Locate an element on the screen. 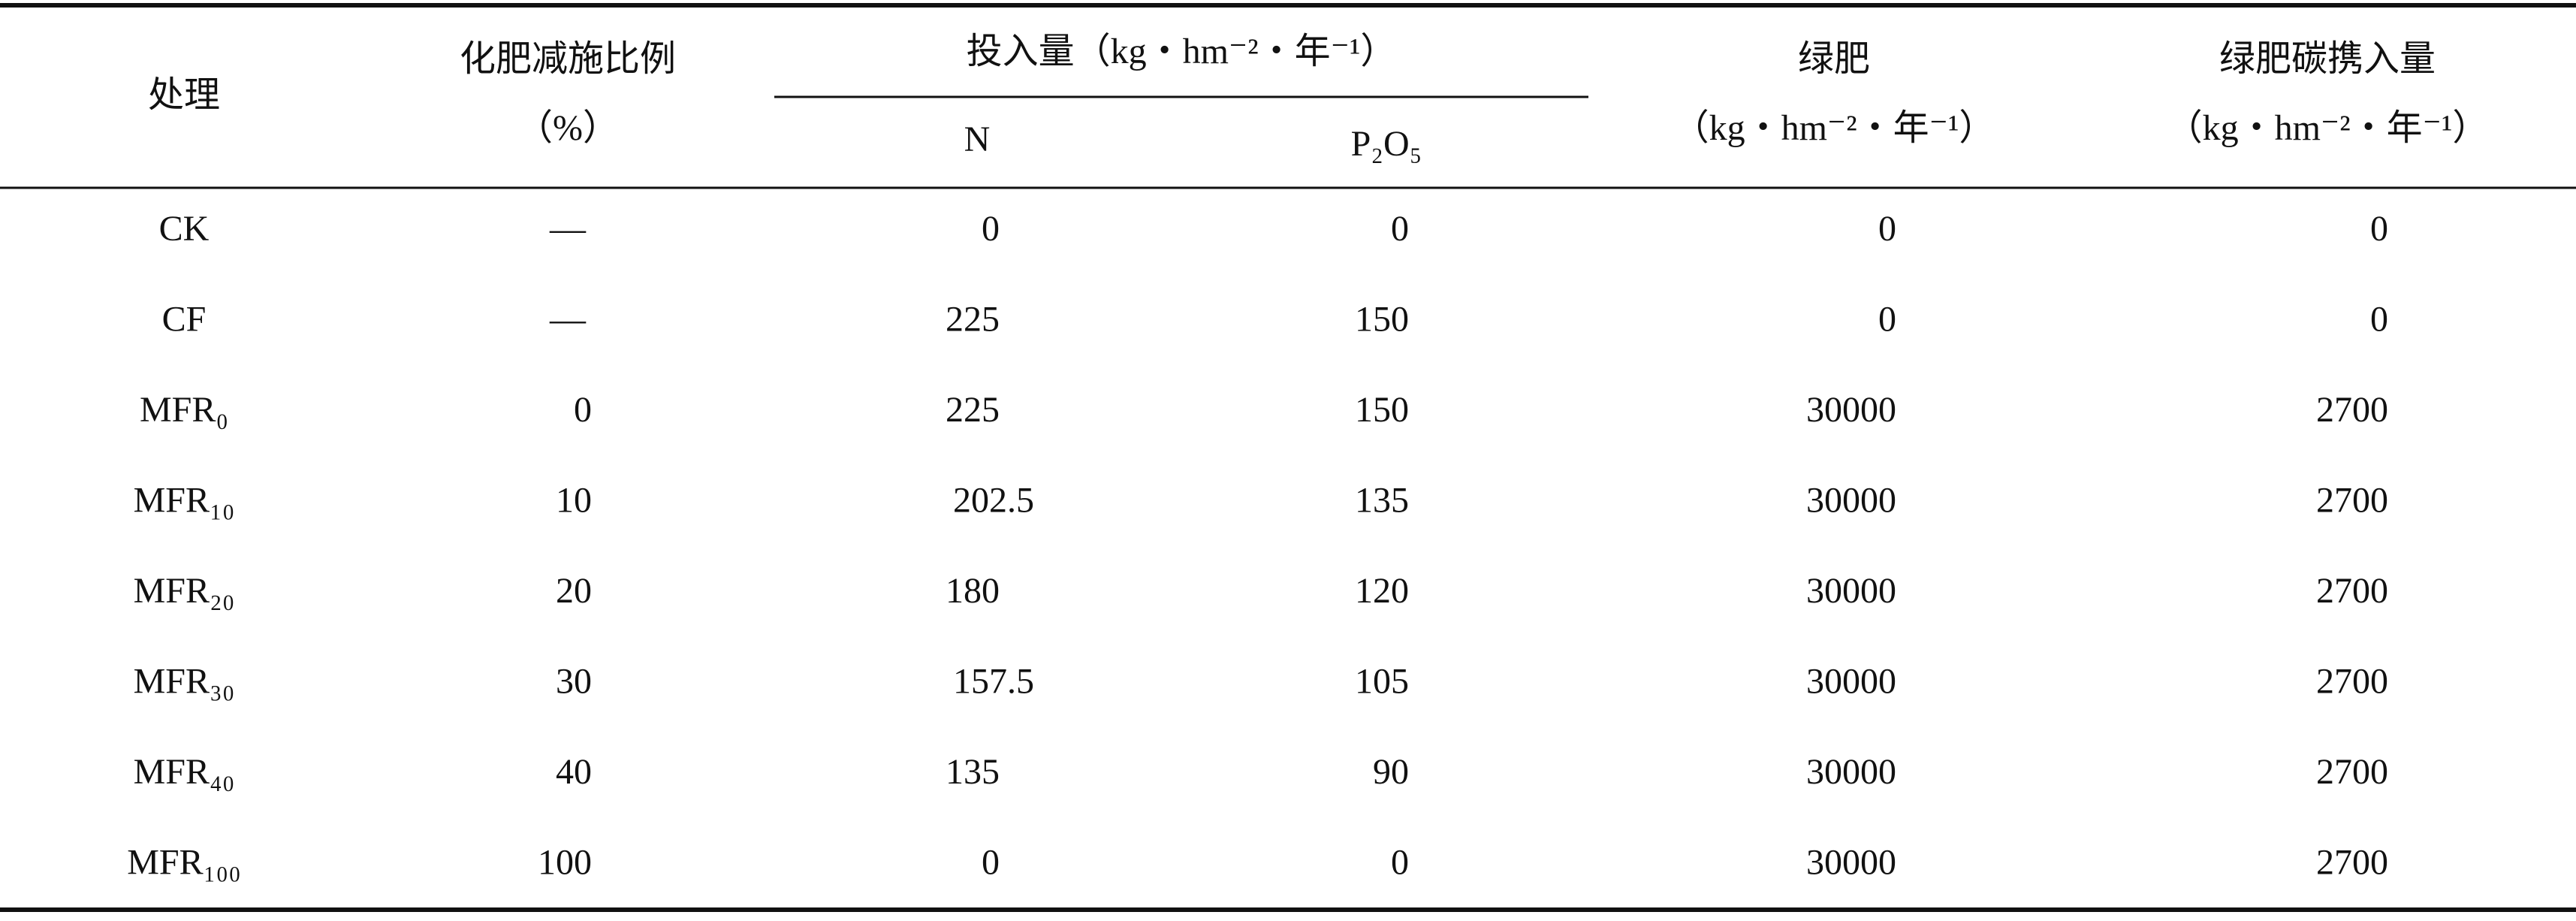 Image resolution: width=2576 pixels, height=921 pixels. row-label: CF is located at coordinates (184, 320).